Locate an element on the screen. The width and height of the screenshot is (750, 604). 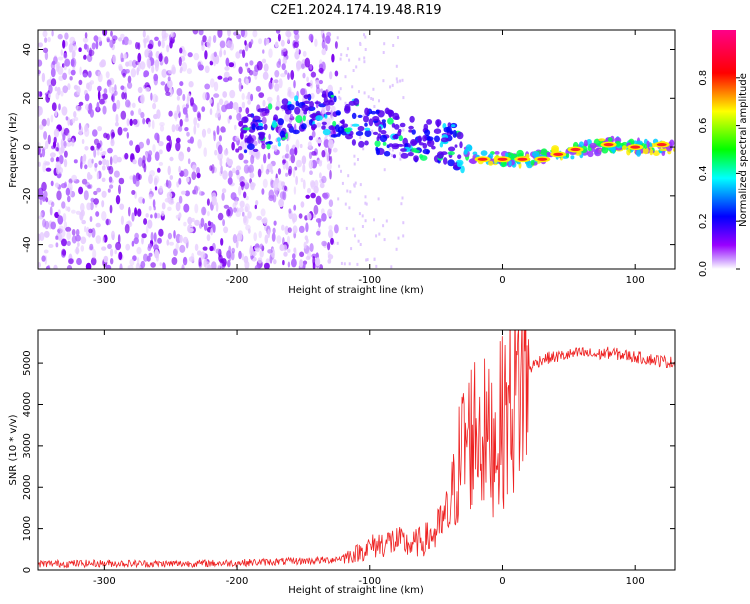
colorbar-tick-label: 0.6 is located at coordinates (703, 126).